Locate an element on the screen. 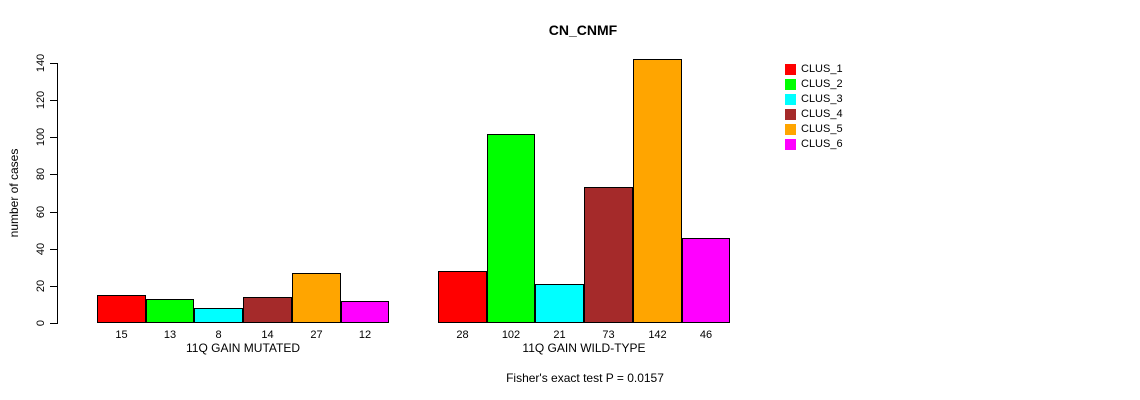 Image resolution: width=1140 pixels, height=400 pixels. y-tick-label: 120 is located at coordinates (41, 100).